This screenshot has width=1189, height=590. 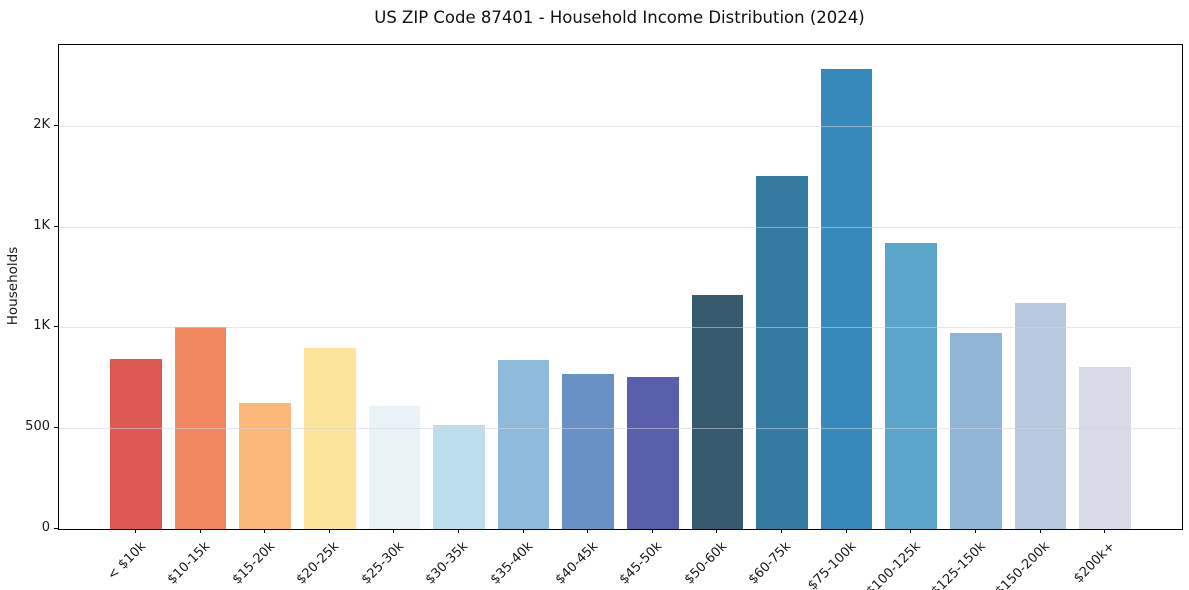 I want to click on x-tick-label-text: $100-125k, so click(x=893, y=564).